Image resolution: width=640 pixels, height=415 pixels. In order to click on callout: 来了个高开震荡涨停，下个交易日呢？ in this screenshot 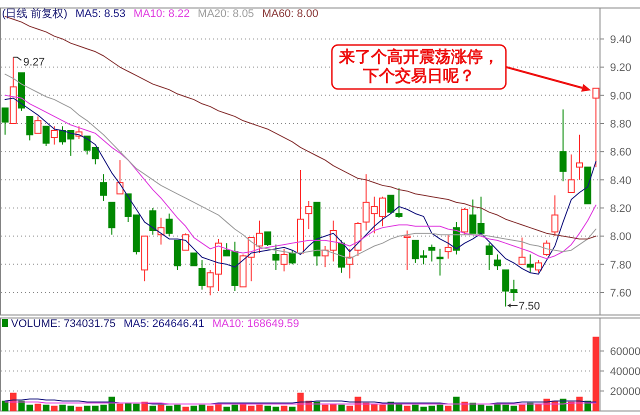, I will do `click(419, 67)`.